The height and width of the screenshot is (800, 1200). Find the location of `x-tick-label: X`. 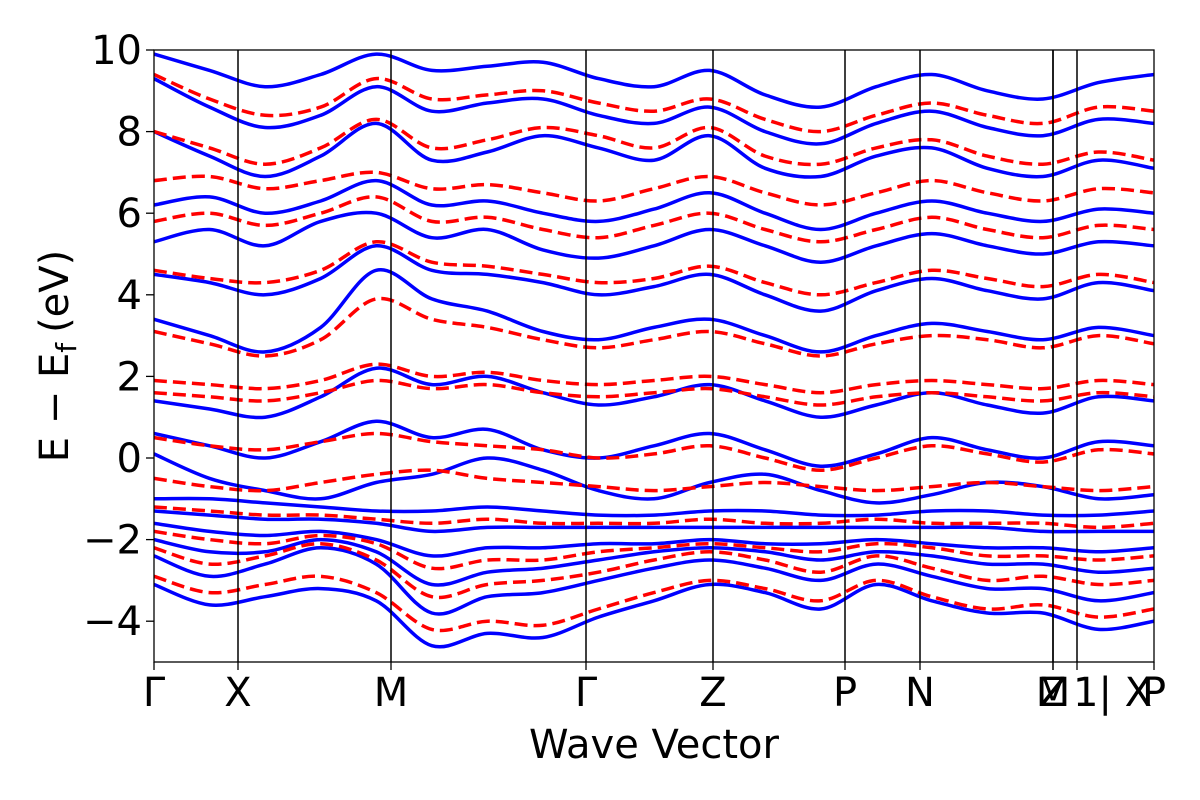

x-tick-label: X is located at coordinates (237, 693).